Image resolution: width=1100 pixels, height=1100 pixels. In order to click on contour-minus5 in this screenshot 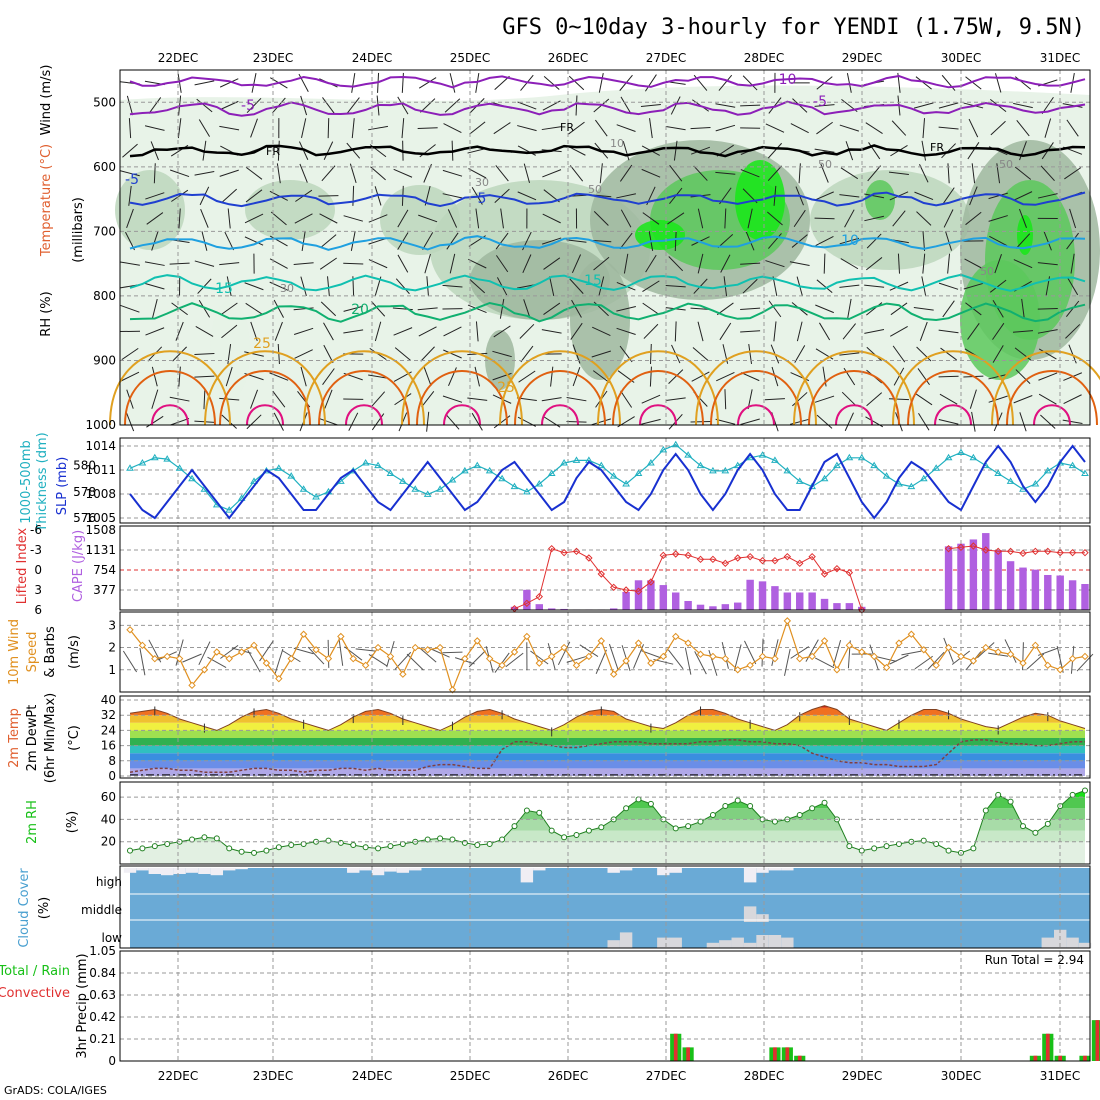, I will do `click(607, 108)`.